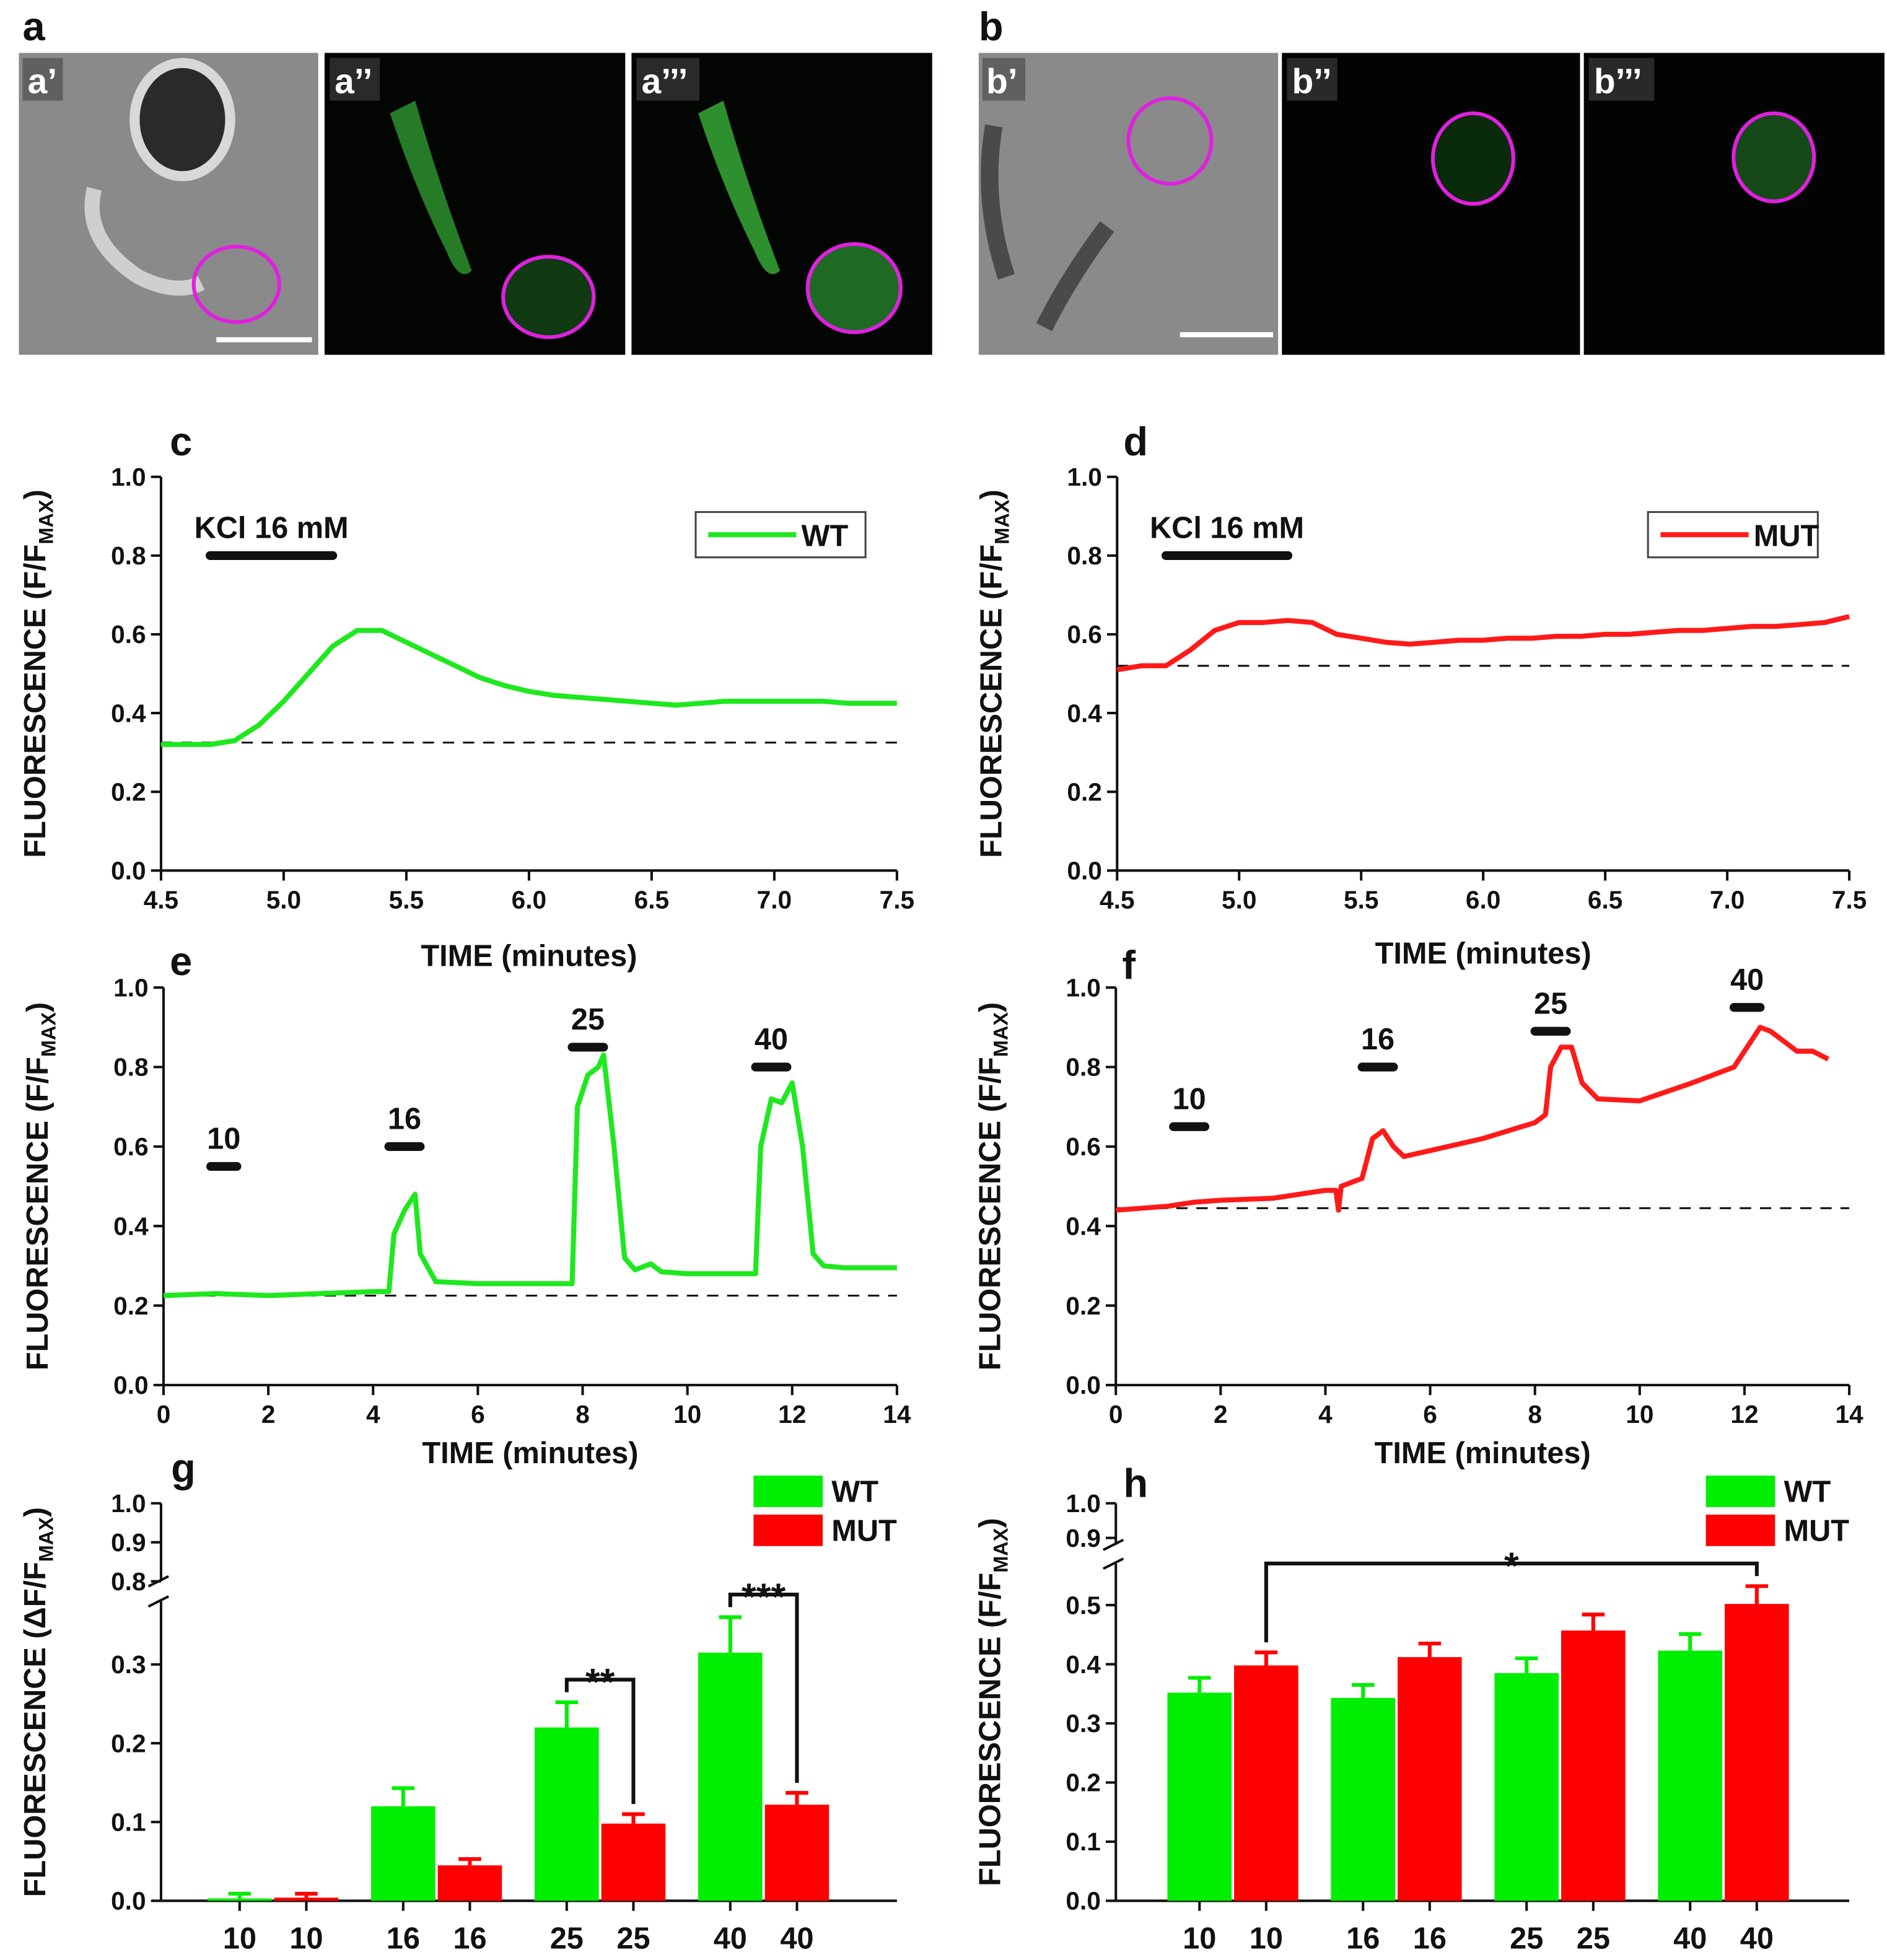 This screenshot has height=1960, width=1887. Describe the element at coordinates (128, 1542) in the screenshot. I see `y-tick-label: 0.9` at that location.